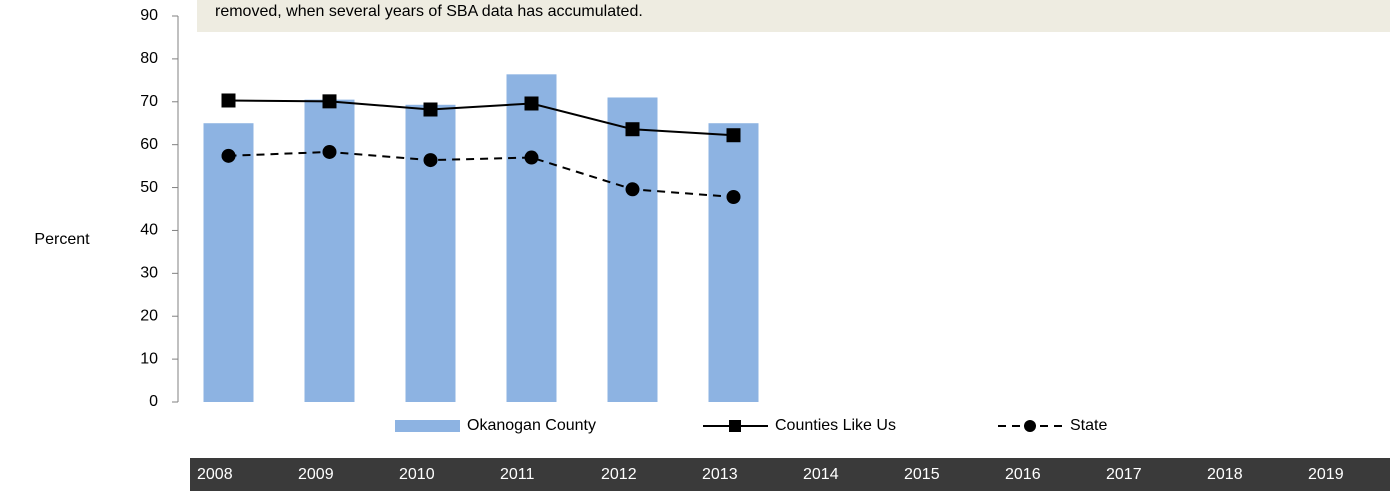 This screenshot has height=491, width=1396. What do you see at coordinates (720, 474) in the screenshot?
I see `x-tick-label: 2013` at bounding box center [720, 474].